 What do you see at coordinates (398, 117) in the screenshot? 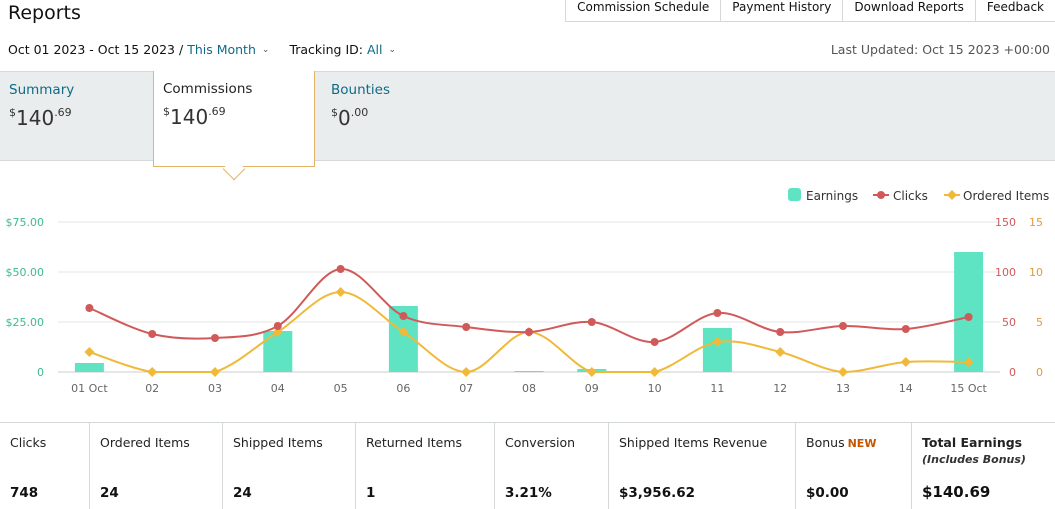
I see `bounties-tab: Bounties $0.00` at bounding box center [398, 117].